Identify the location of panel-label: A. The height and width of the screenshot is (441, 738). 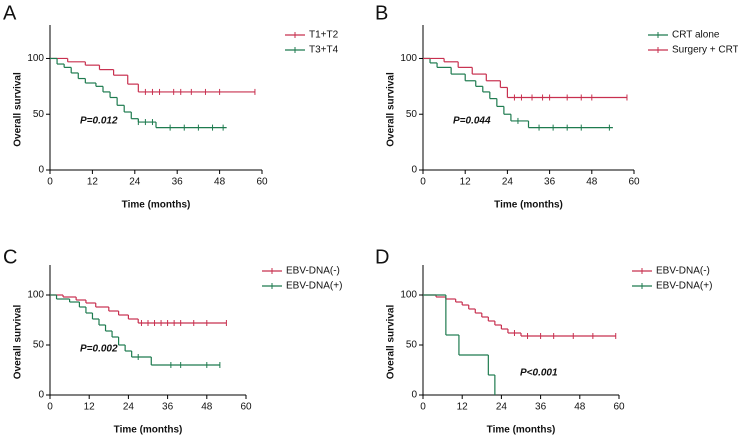
(10, 13).